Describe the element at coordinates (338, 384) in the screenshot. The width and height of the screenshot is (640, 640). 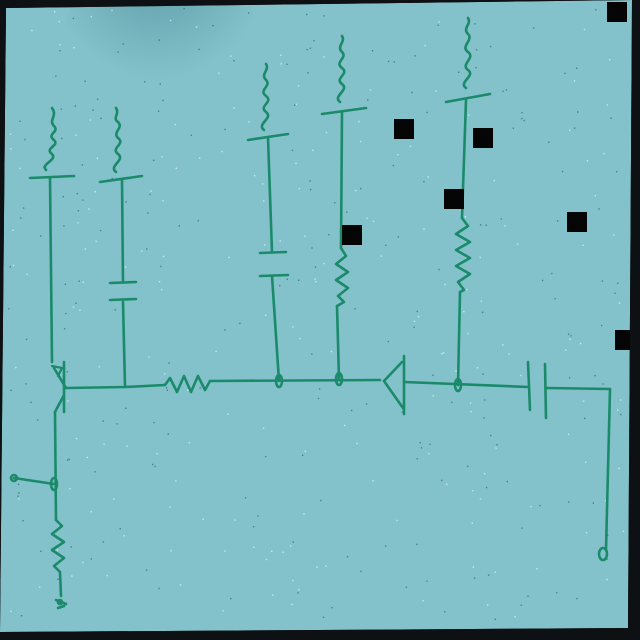
I see `main-wire` at that location.